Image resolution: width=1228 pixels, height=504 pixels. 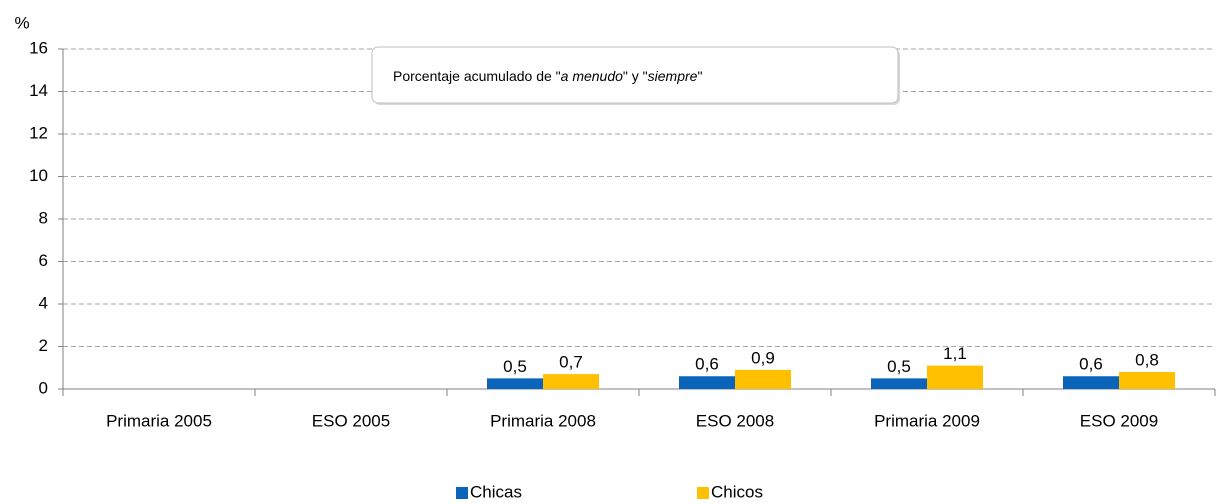 I want to click on y-tick-label: 4, so click(x=43, y=302).